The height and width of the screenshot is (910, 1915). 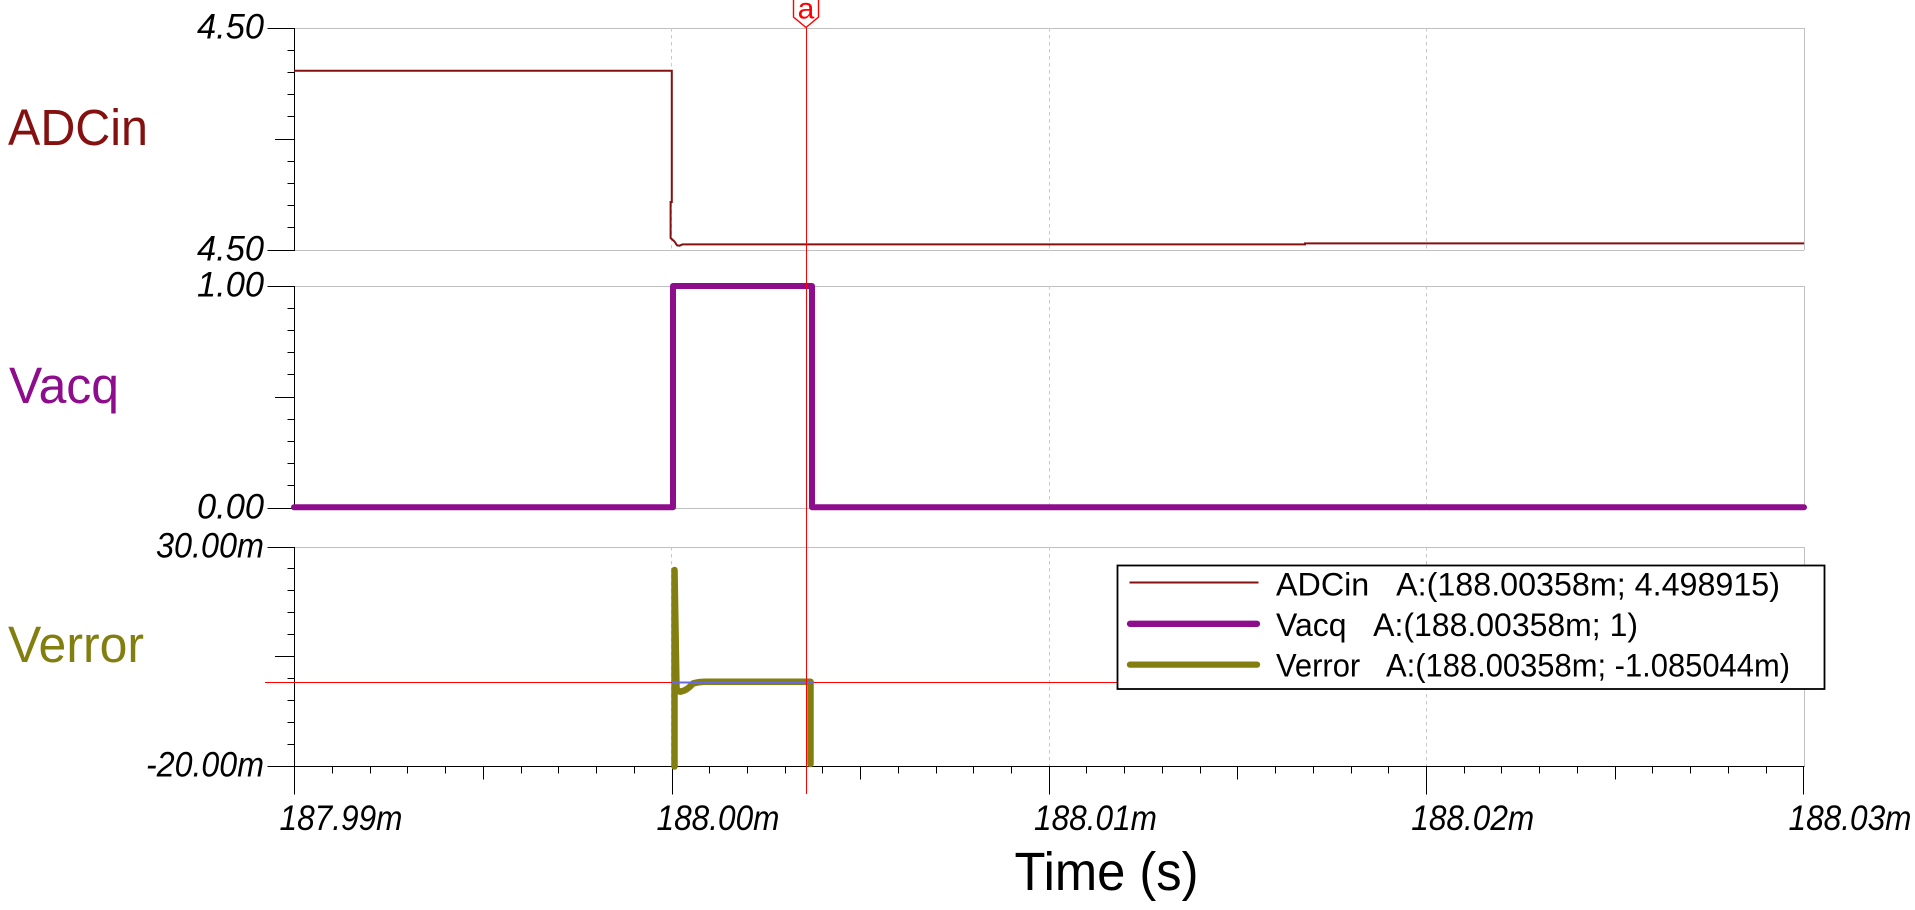 I want to click on svg-text: Time (s), so click(x=1107, y=872).